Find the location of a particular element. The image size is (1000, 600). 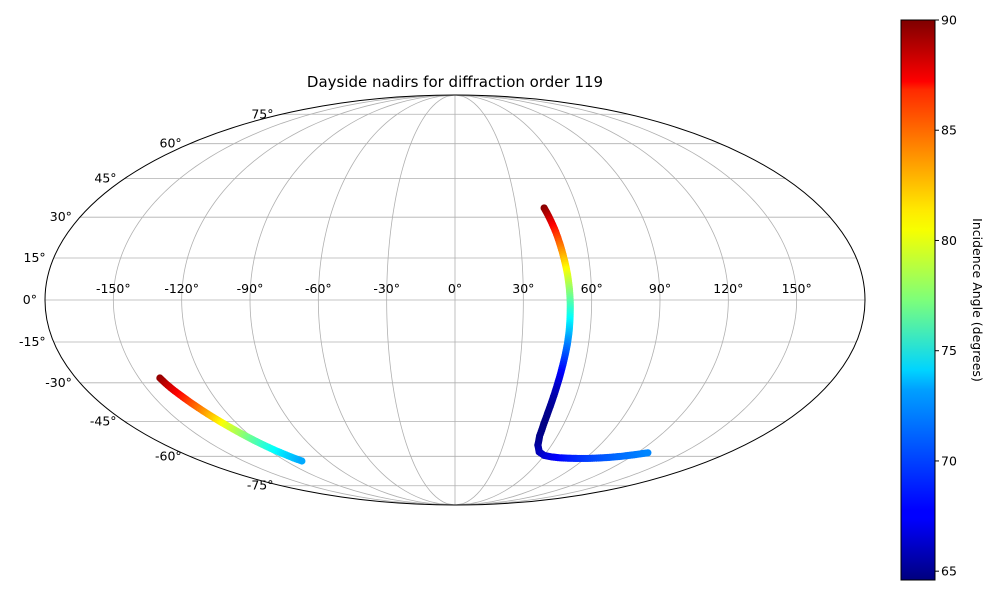

latitude-tick-label: 75° is located at coordinates (262, 113).